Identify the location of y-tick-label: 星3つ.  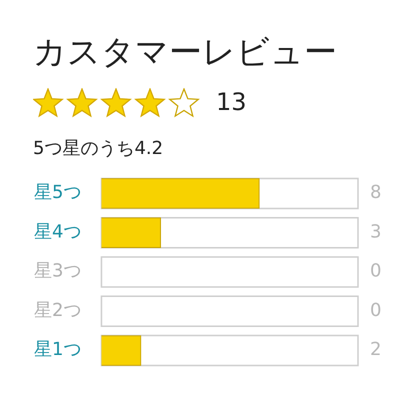
(58, 271).